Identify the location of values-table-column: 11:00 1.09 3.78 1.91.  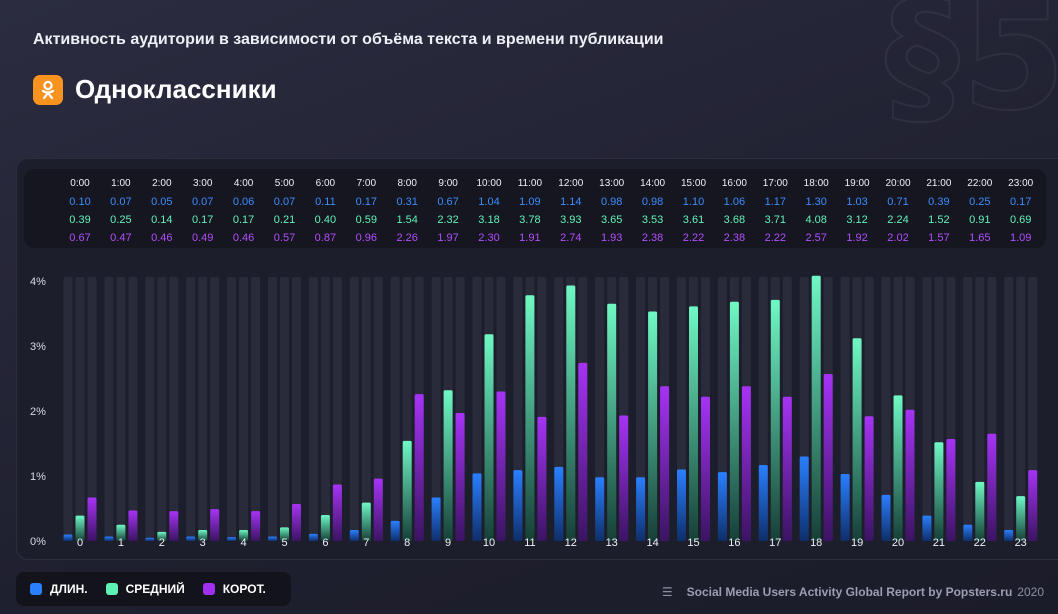
(530, 212).